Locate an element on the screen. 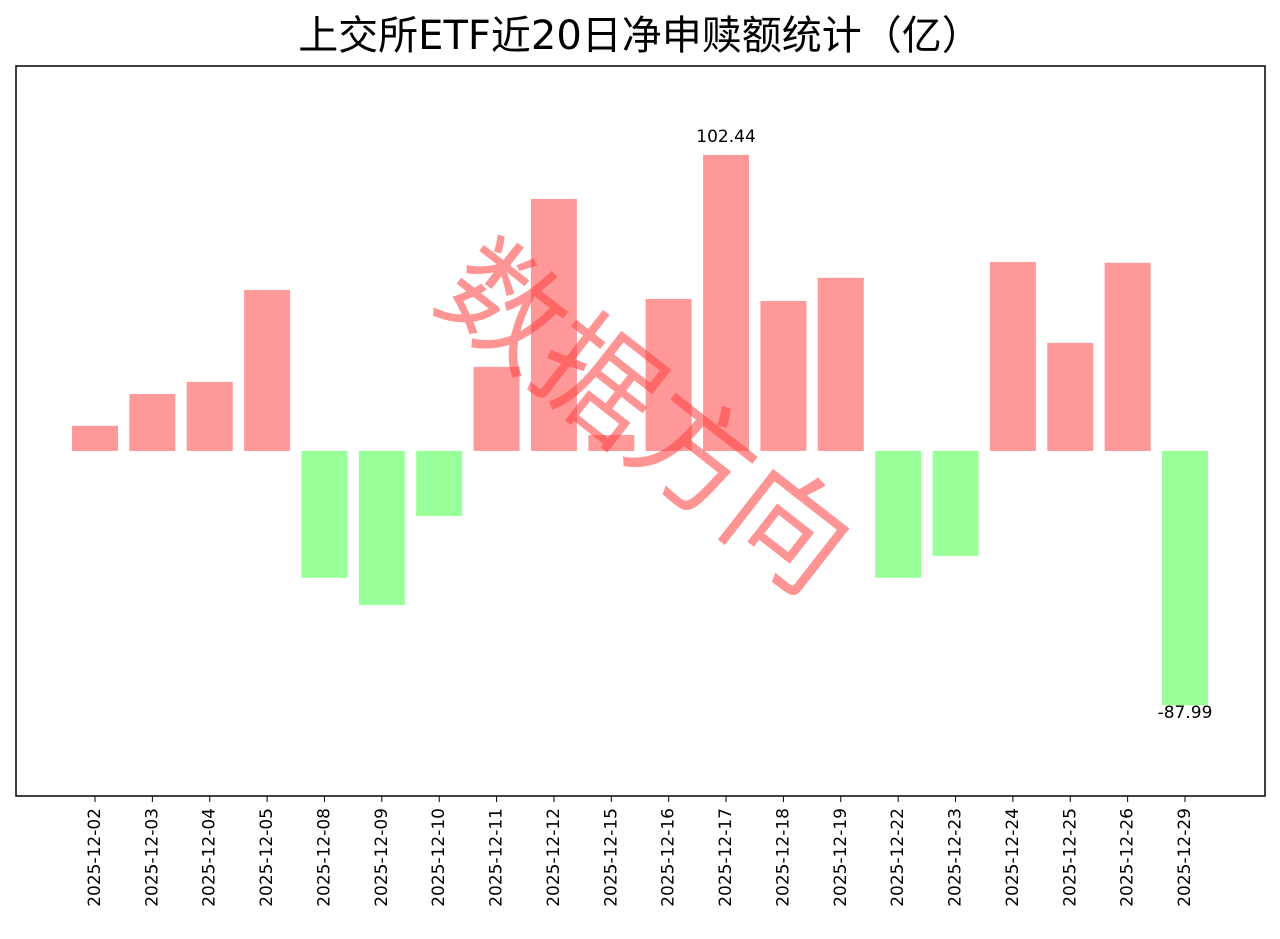  x-tick-label: 2025-12-16 is located at coordinates (669, 857).